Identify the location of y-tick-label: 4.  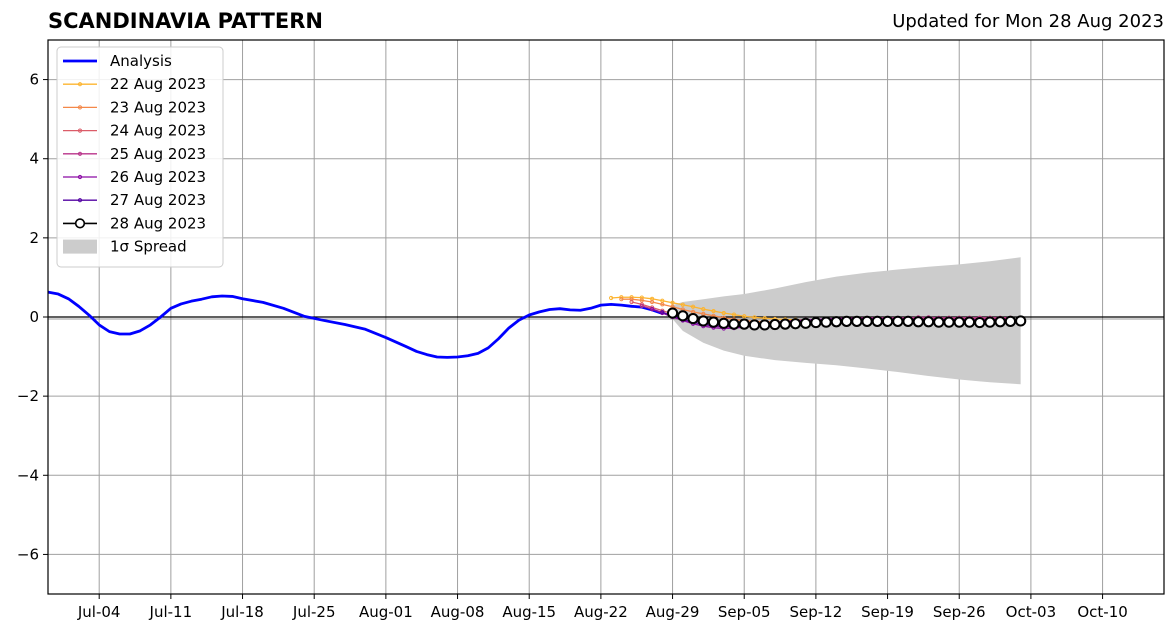
(34, 159).